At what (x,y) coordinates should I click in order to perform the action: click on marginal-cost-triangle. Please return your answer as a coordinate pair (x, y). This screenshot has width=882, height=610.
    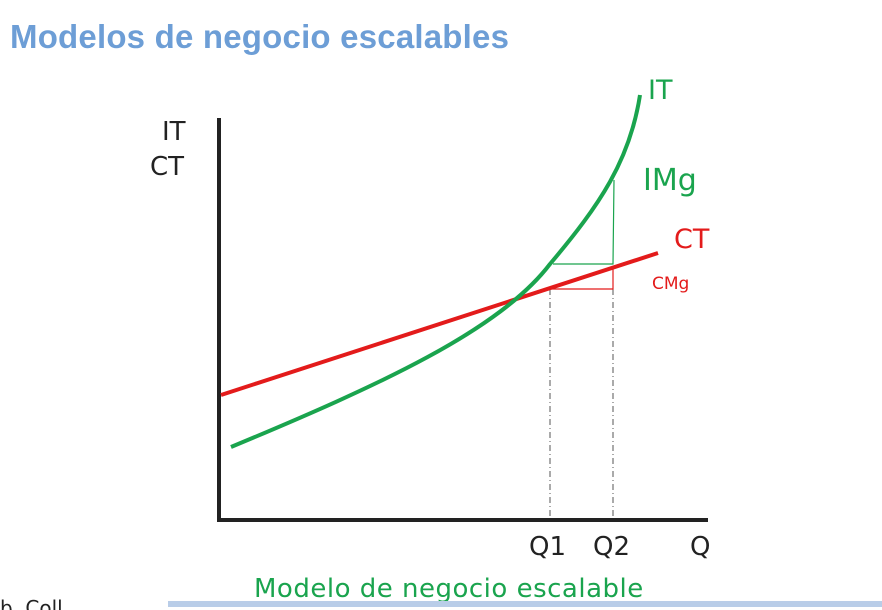
    Looking at the image, I should click on (582, 278).